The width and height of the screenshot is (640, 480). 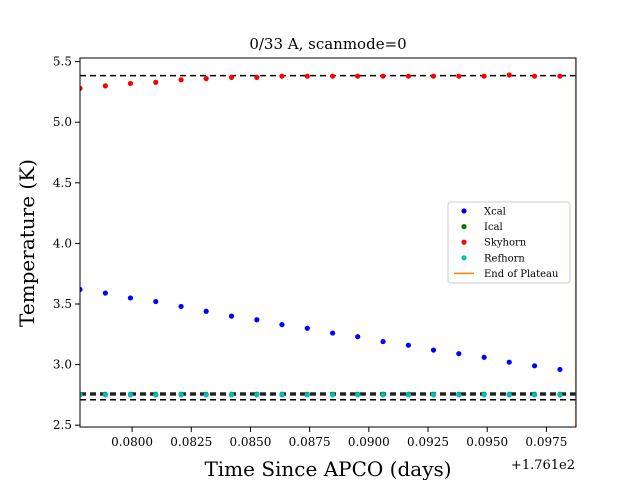 What do you see at coordinates (250, 442) in the screenshot?
I see `x-tick-label: 0.0850` at bounding box center [250, 442].